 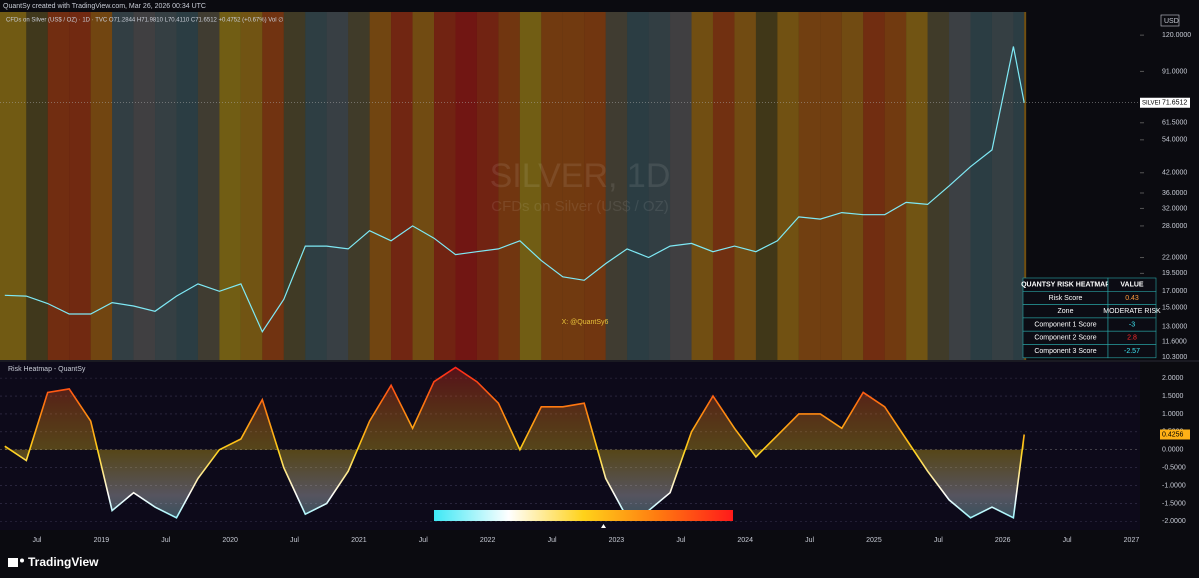 What do you see at coordinates (1065, 351) in the screenshot?
I see `table-text: Component 3 Score` at bounding box center [1065, 351].